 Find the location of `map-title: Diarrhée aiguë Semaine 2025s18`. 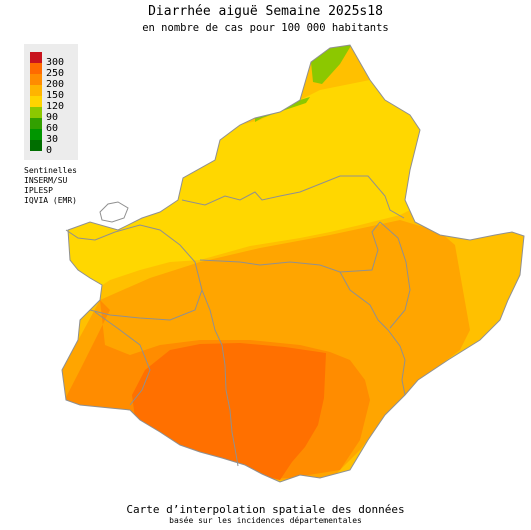

map-title: Diarrhée aiguë Semaine 2025s18 is located at coordinates (265, 11).